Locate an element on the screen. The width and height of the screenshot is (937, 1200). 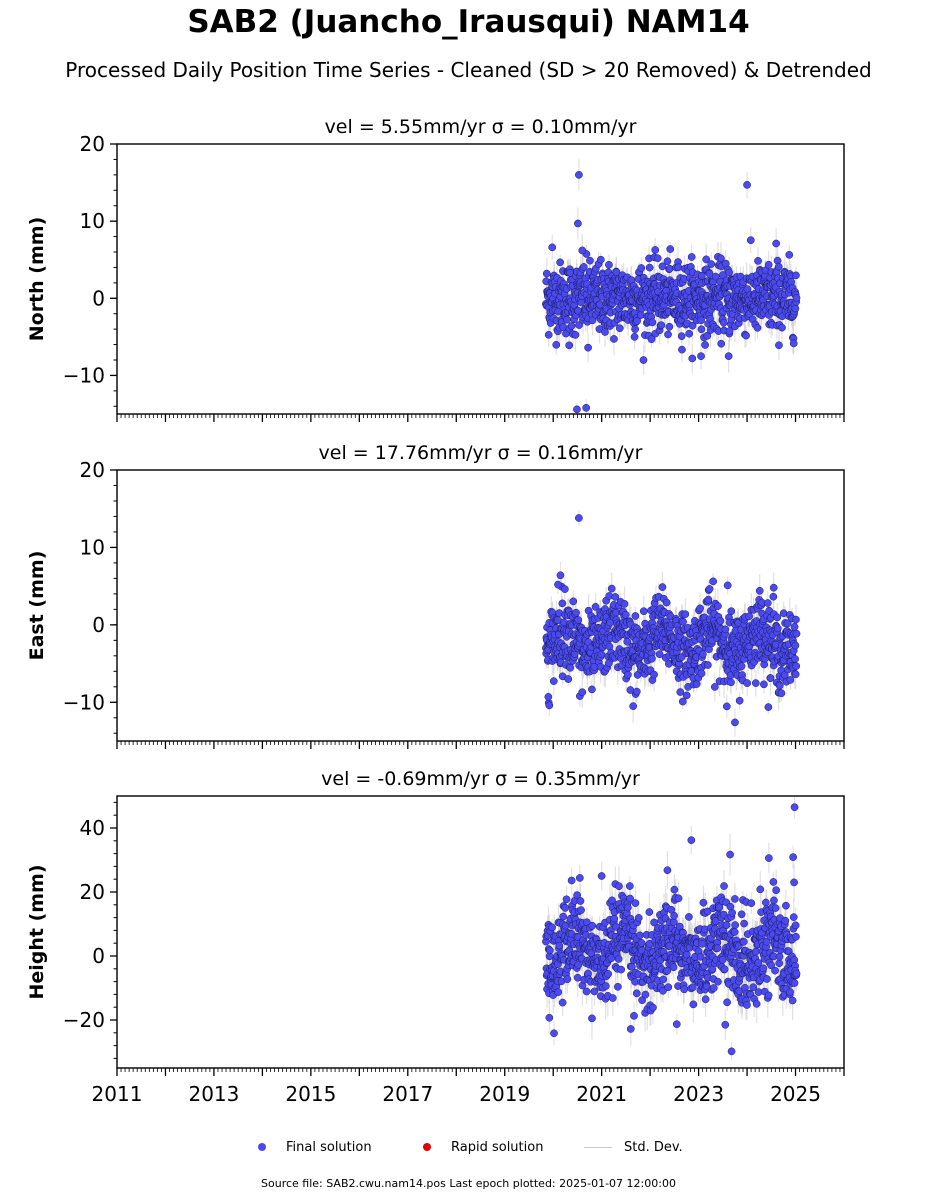
chart-title: SAB2 (Juancho_Irausqui) NAM14 is located at coordinates (468, 22).